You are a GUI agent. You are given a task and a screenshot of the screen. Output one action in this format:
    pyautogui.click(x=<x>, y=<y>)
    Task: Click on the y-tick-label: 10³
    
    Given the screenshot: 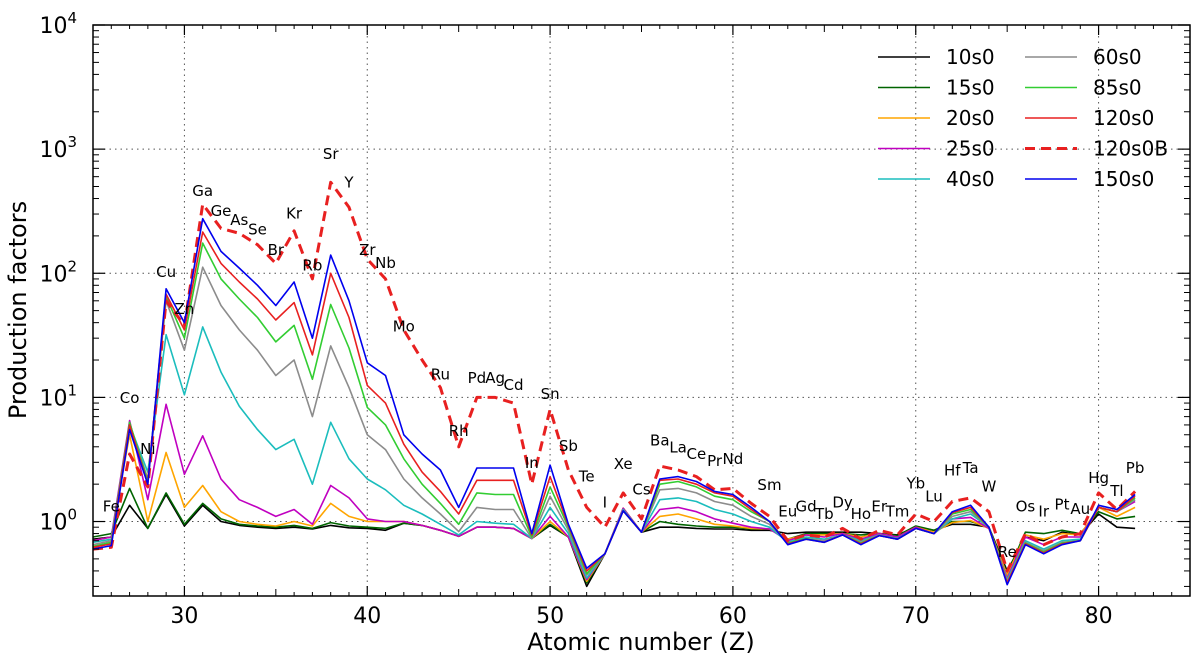 What is the action you would take?
    pyautogui.click(x=58, y=148)
    